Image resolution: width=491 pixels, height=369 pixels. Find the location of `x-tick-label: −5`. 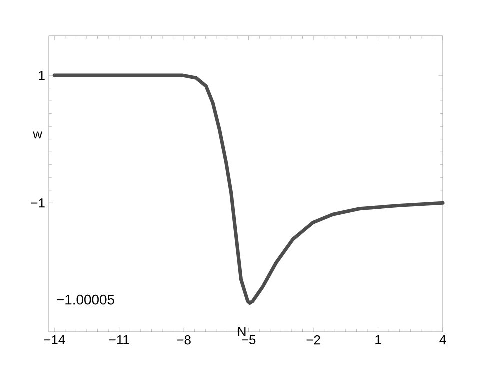

x-tick-label: −5 is located at coordinates (249, 340).